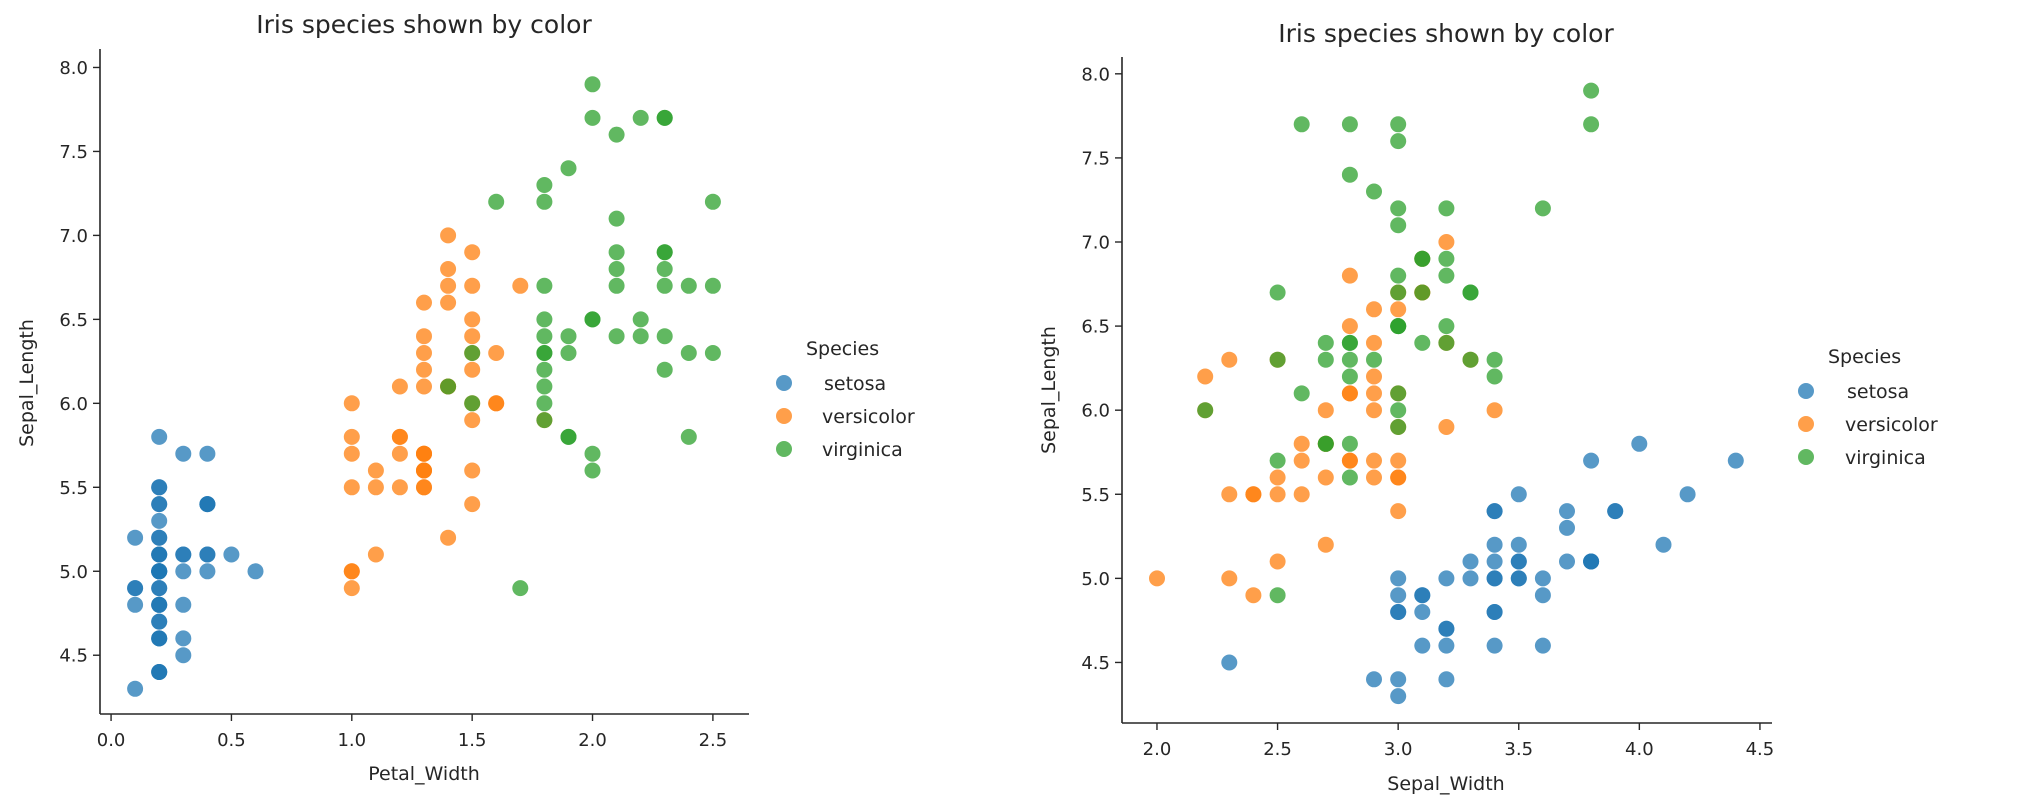 This screenshot has height=812, width=2026. What do you see at coordinates (1806, 457) in the screenshot?
I see `legend-marker-virginica` at bounding box center [1806, 457].